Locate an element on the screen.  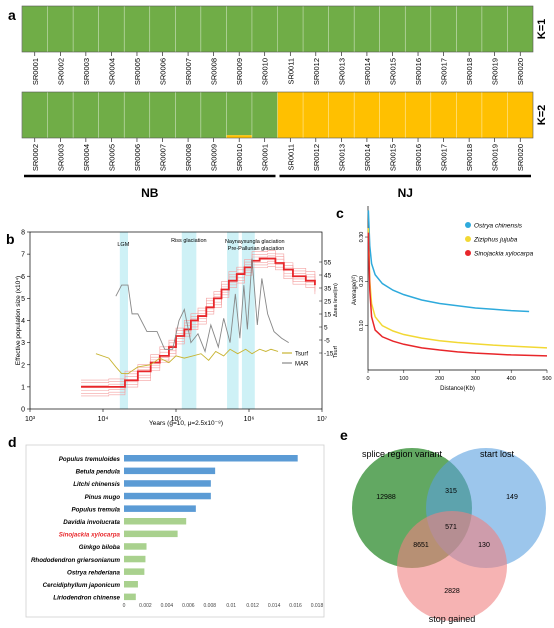
venn-region-count: 2828 is located at coordinates (452, 591).